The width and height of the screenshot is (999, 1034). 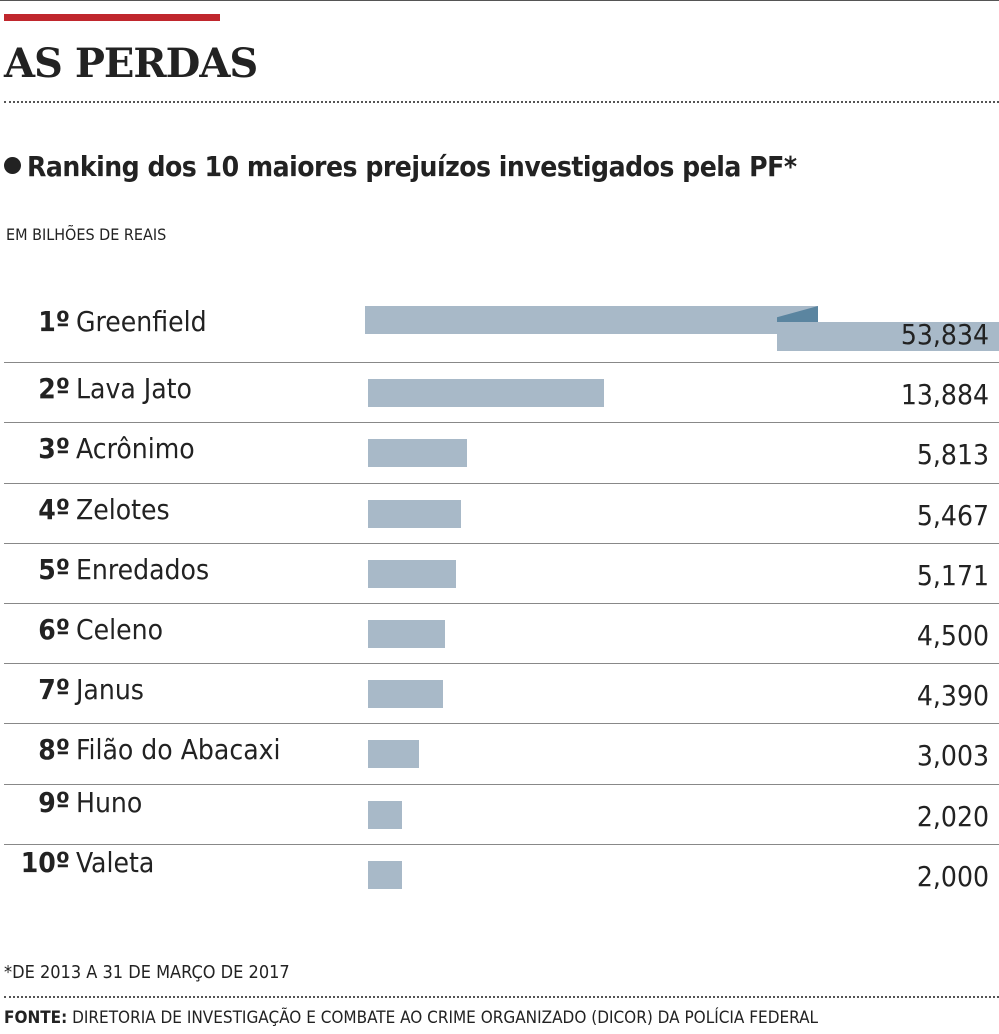 What do you see at coordinates (119, 629) in the screenshot?
I see `category-label: Celeno` at bounding box center [119, 629].